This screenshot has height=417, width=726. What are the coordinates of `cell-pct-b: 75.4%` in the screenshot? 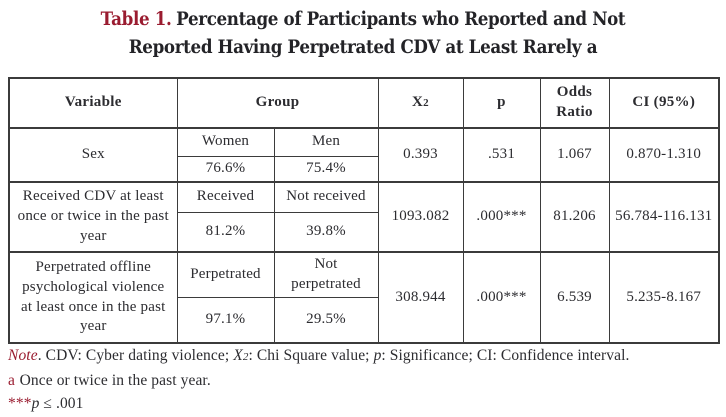 It's located at (326, 169).